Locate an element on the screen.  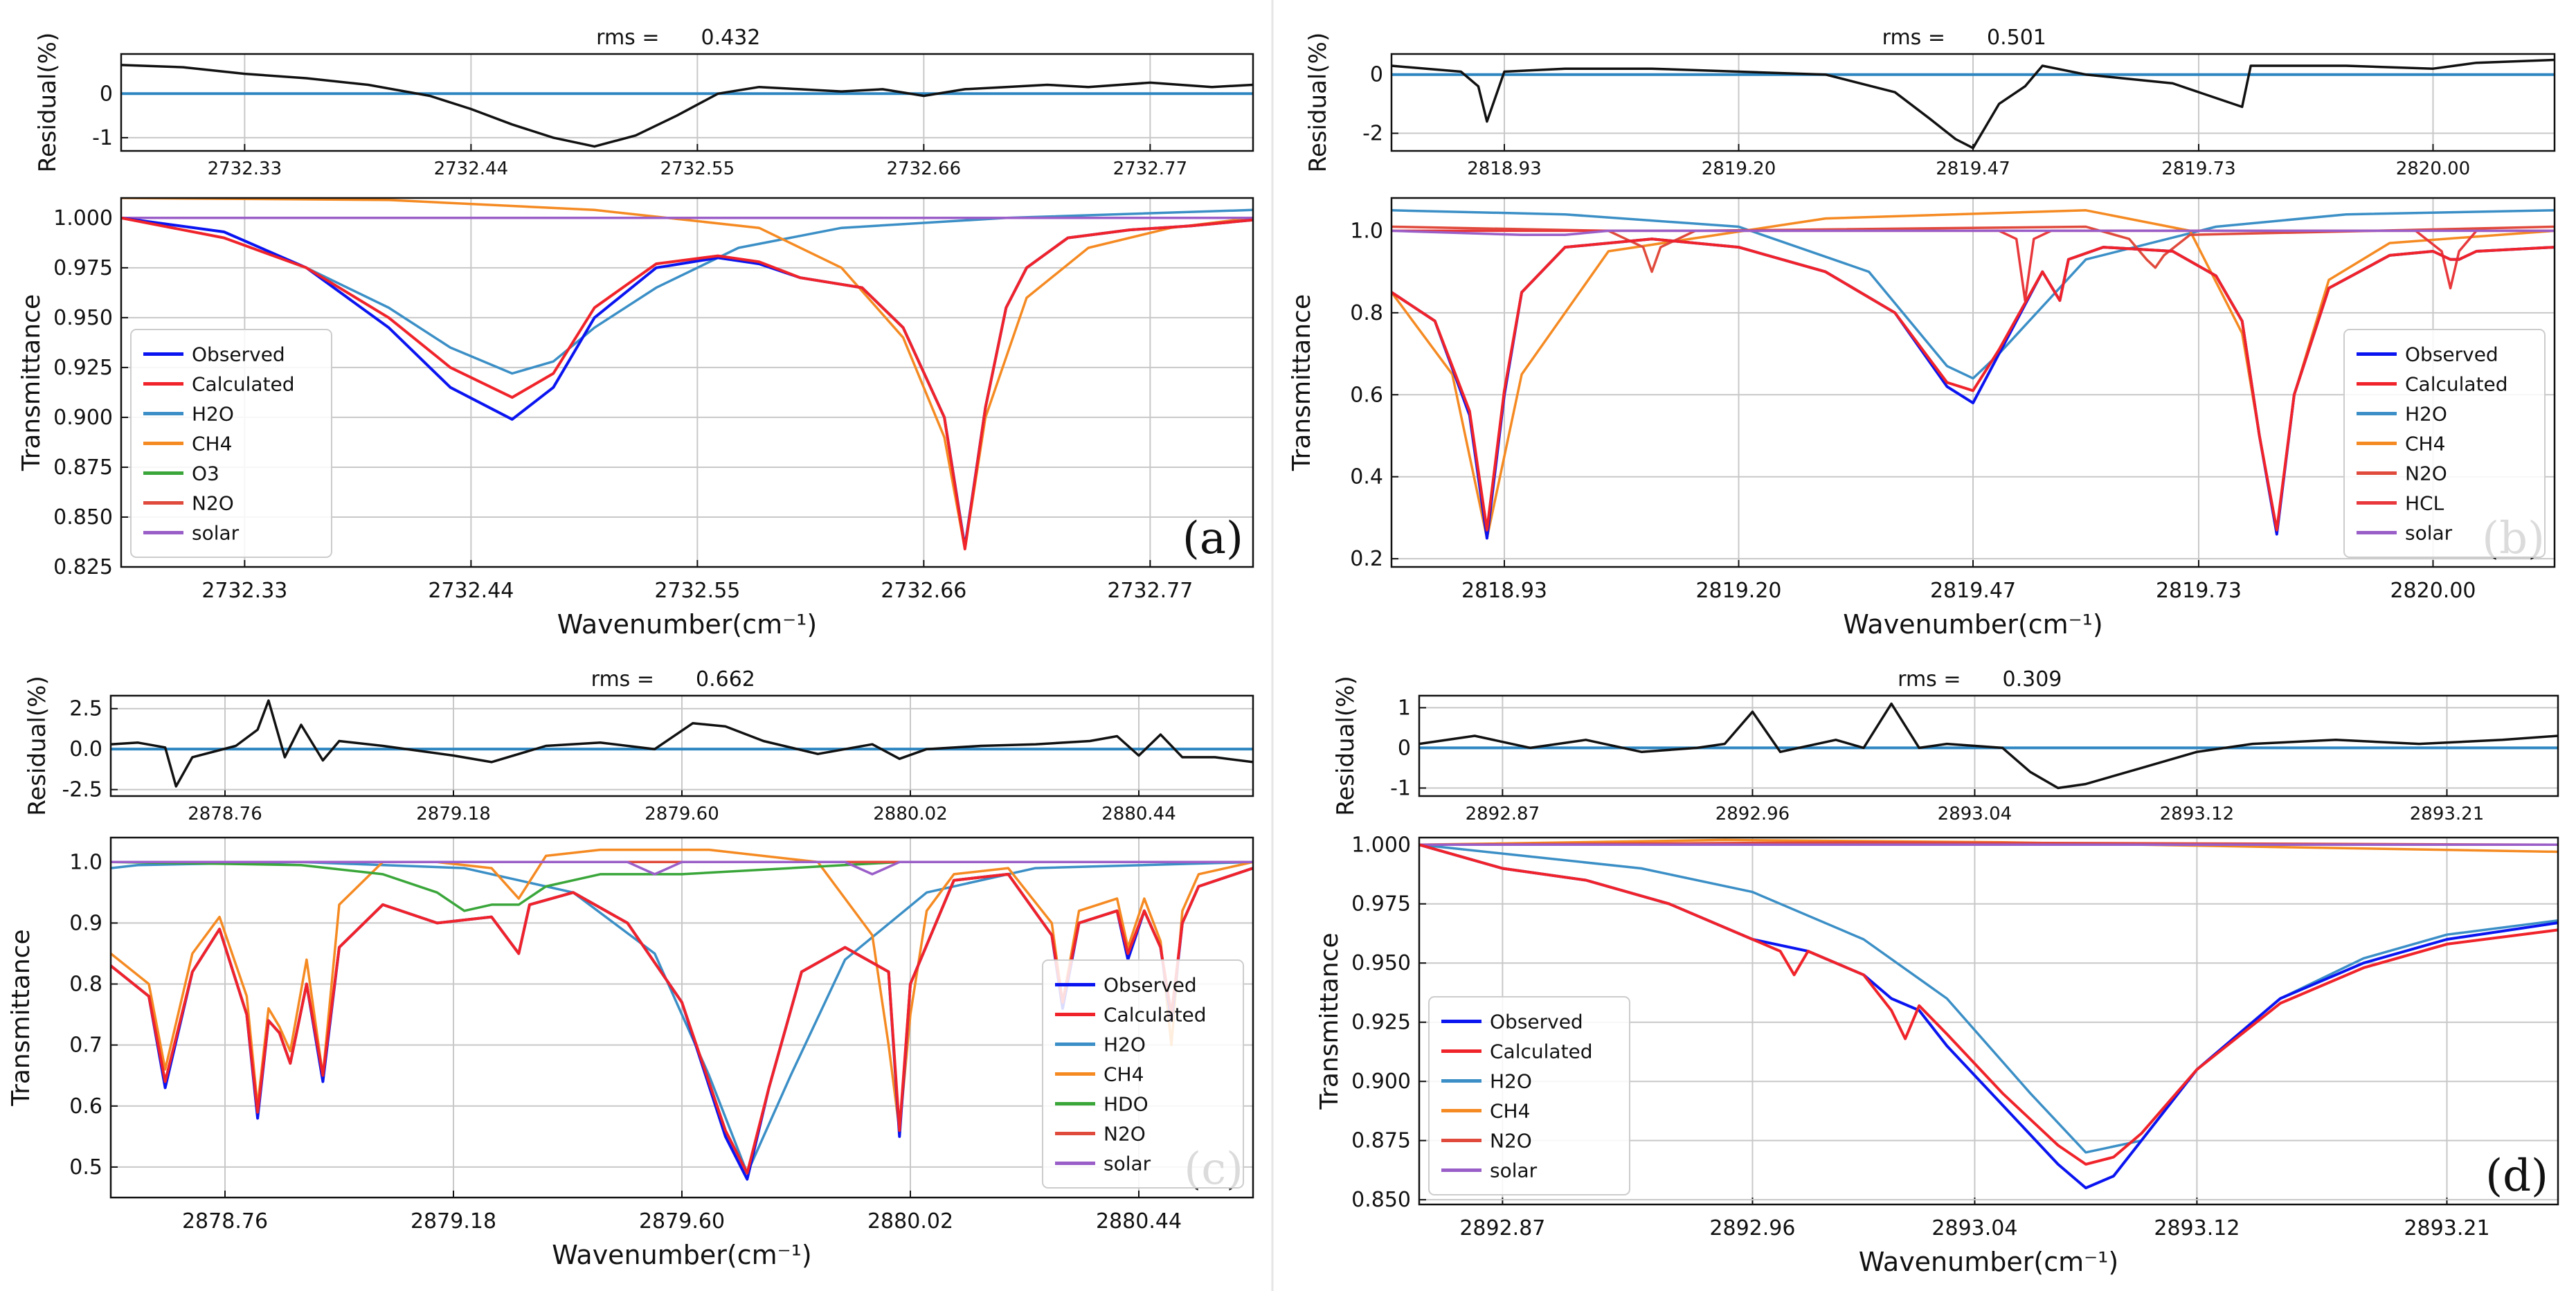
panel-d-residual-ytick-label: 1 is located at coordinates (1404, 708).